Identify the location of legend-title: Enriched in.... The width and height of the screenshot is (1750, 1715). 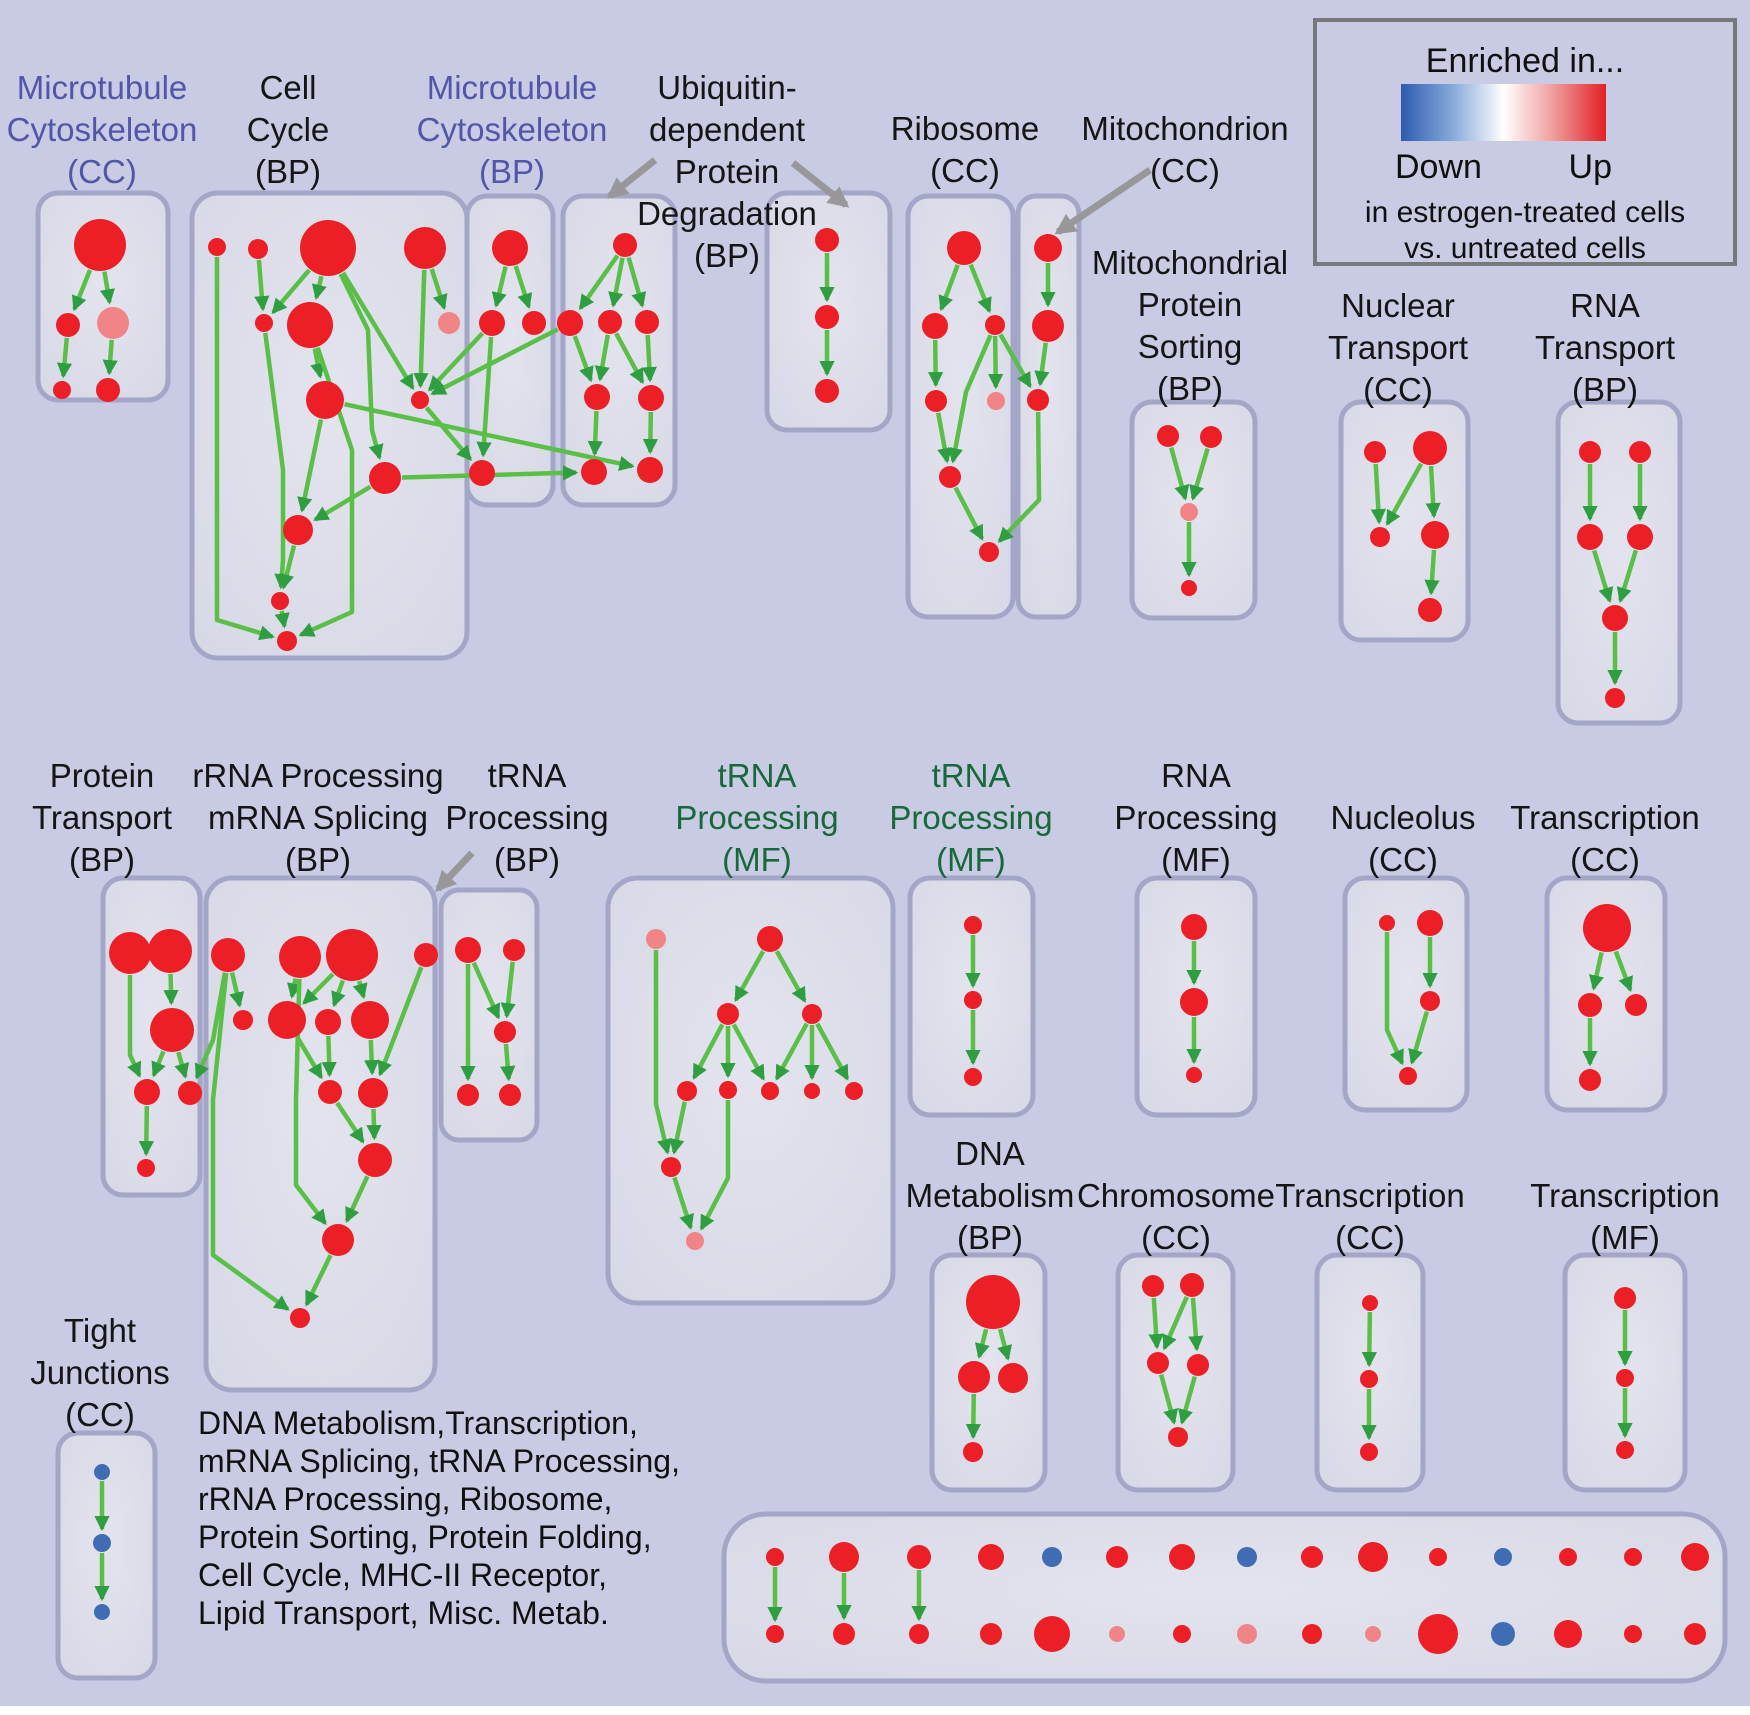
(1525, 61).